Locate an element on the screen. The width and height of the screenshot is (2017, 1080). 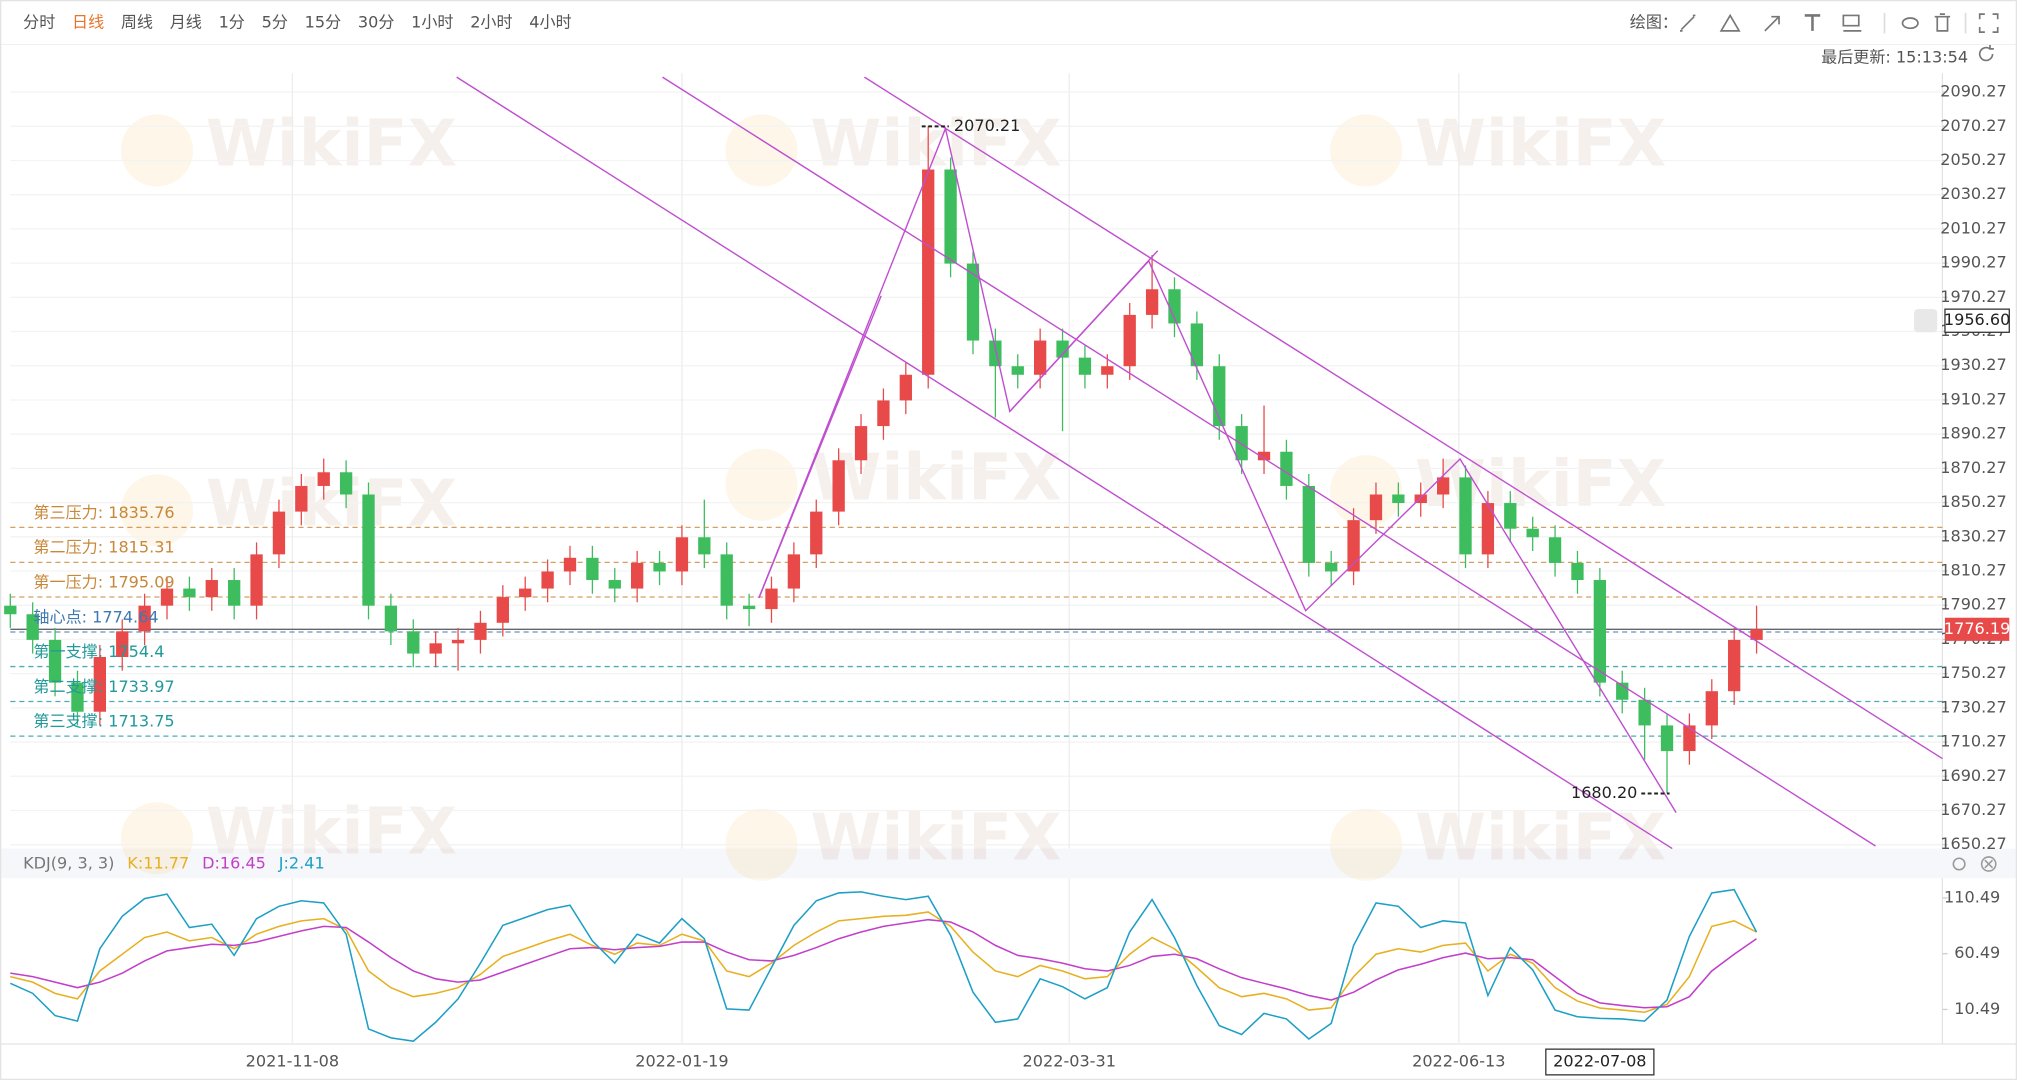
tool-triangle is located at coordinates (1730, 22).